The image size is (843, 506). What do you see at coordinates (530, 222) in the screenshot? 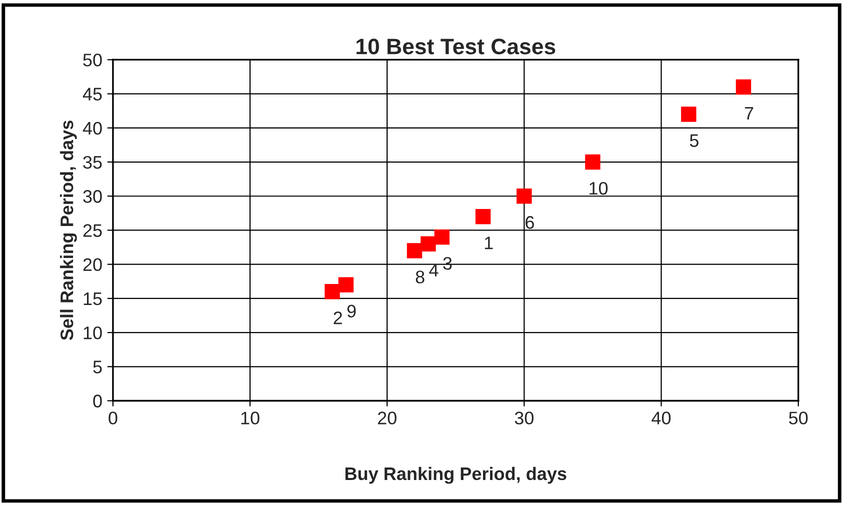
I see `annotation: 6` at bounding box center [530, 222].